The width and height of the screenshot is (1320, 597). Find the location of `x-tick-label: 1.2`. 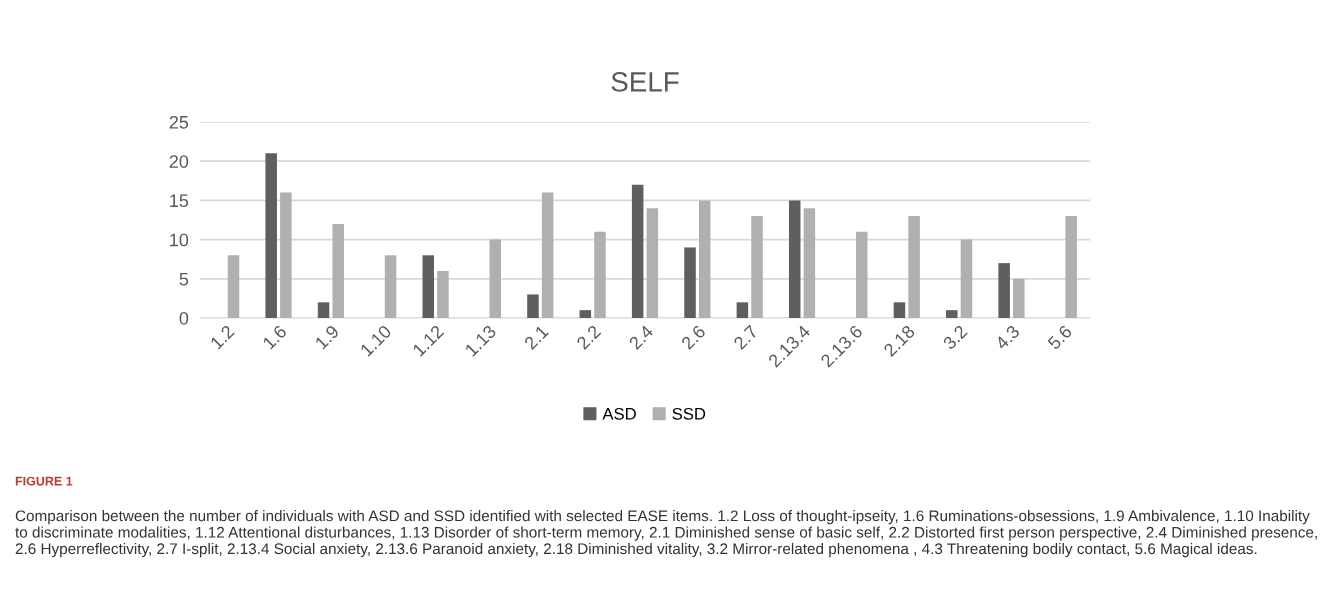

x-tick-label: 1.2 is located at coordinates (222, 337).